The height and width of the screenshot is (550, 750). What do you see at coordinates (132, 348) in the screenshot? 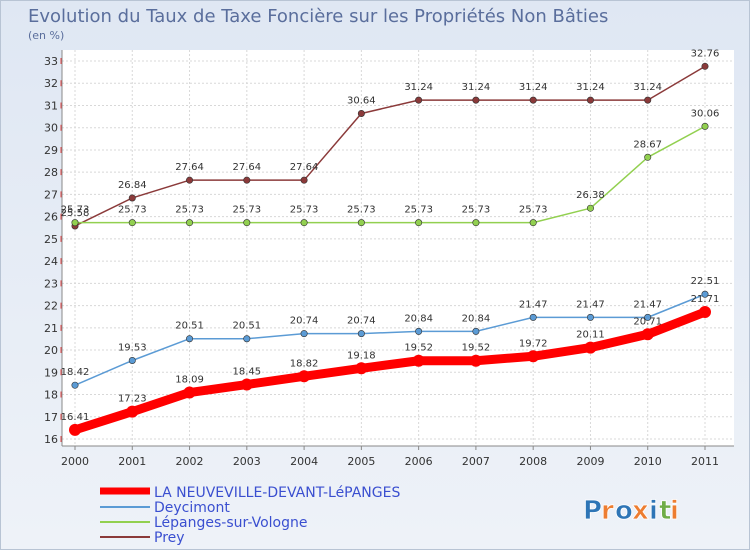
I see `data-label-deycimont-2001: 19.53` at bounding box center [132, 348].